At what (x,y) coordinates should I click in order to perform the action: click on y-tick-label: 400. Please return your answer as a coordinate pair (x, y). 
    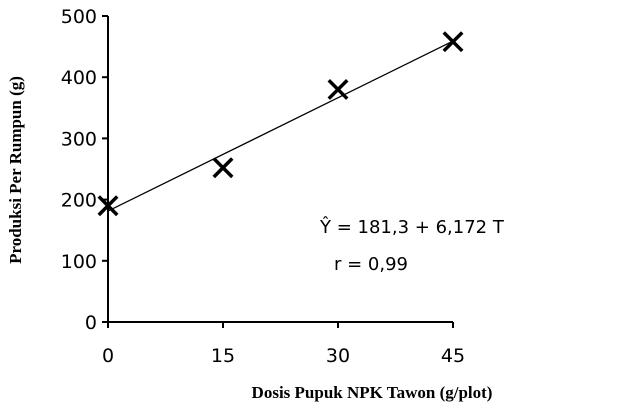
    Looking at the image, I should click on (79, 78).